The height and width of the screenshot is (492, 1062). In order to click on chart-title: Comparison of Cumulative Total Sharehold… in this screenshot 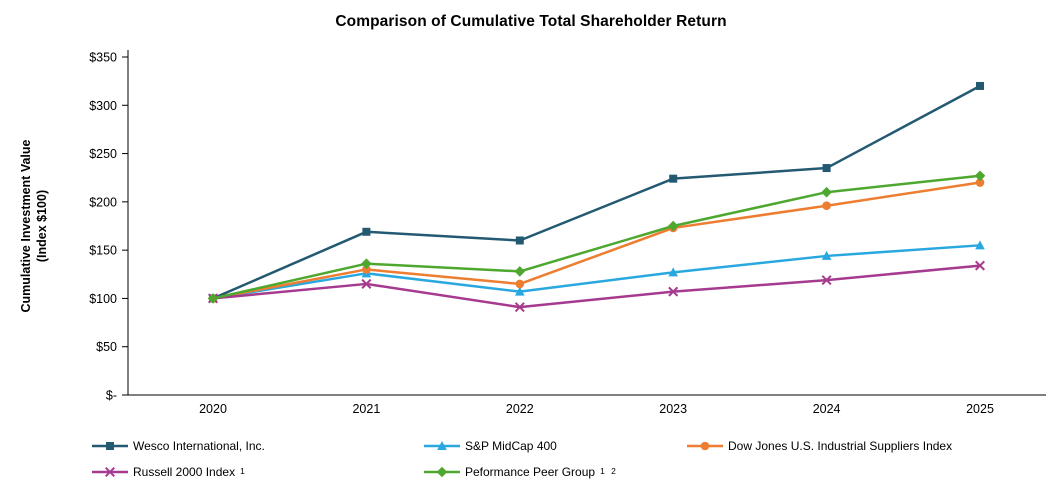, I will do `click(531, 21)`.